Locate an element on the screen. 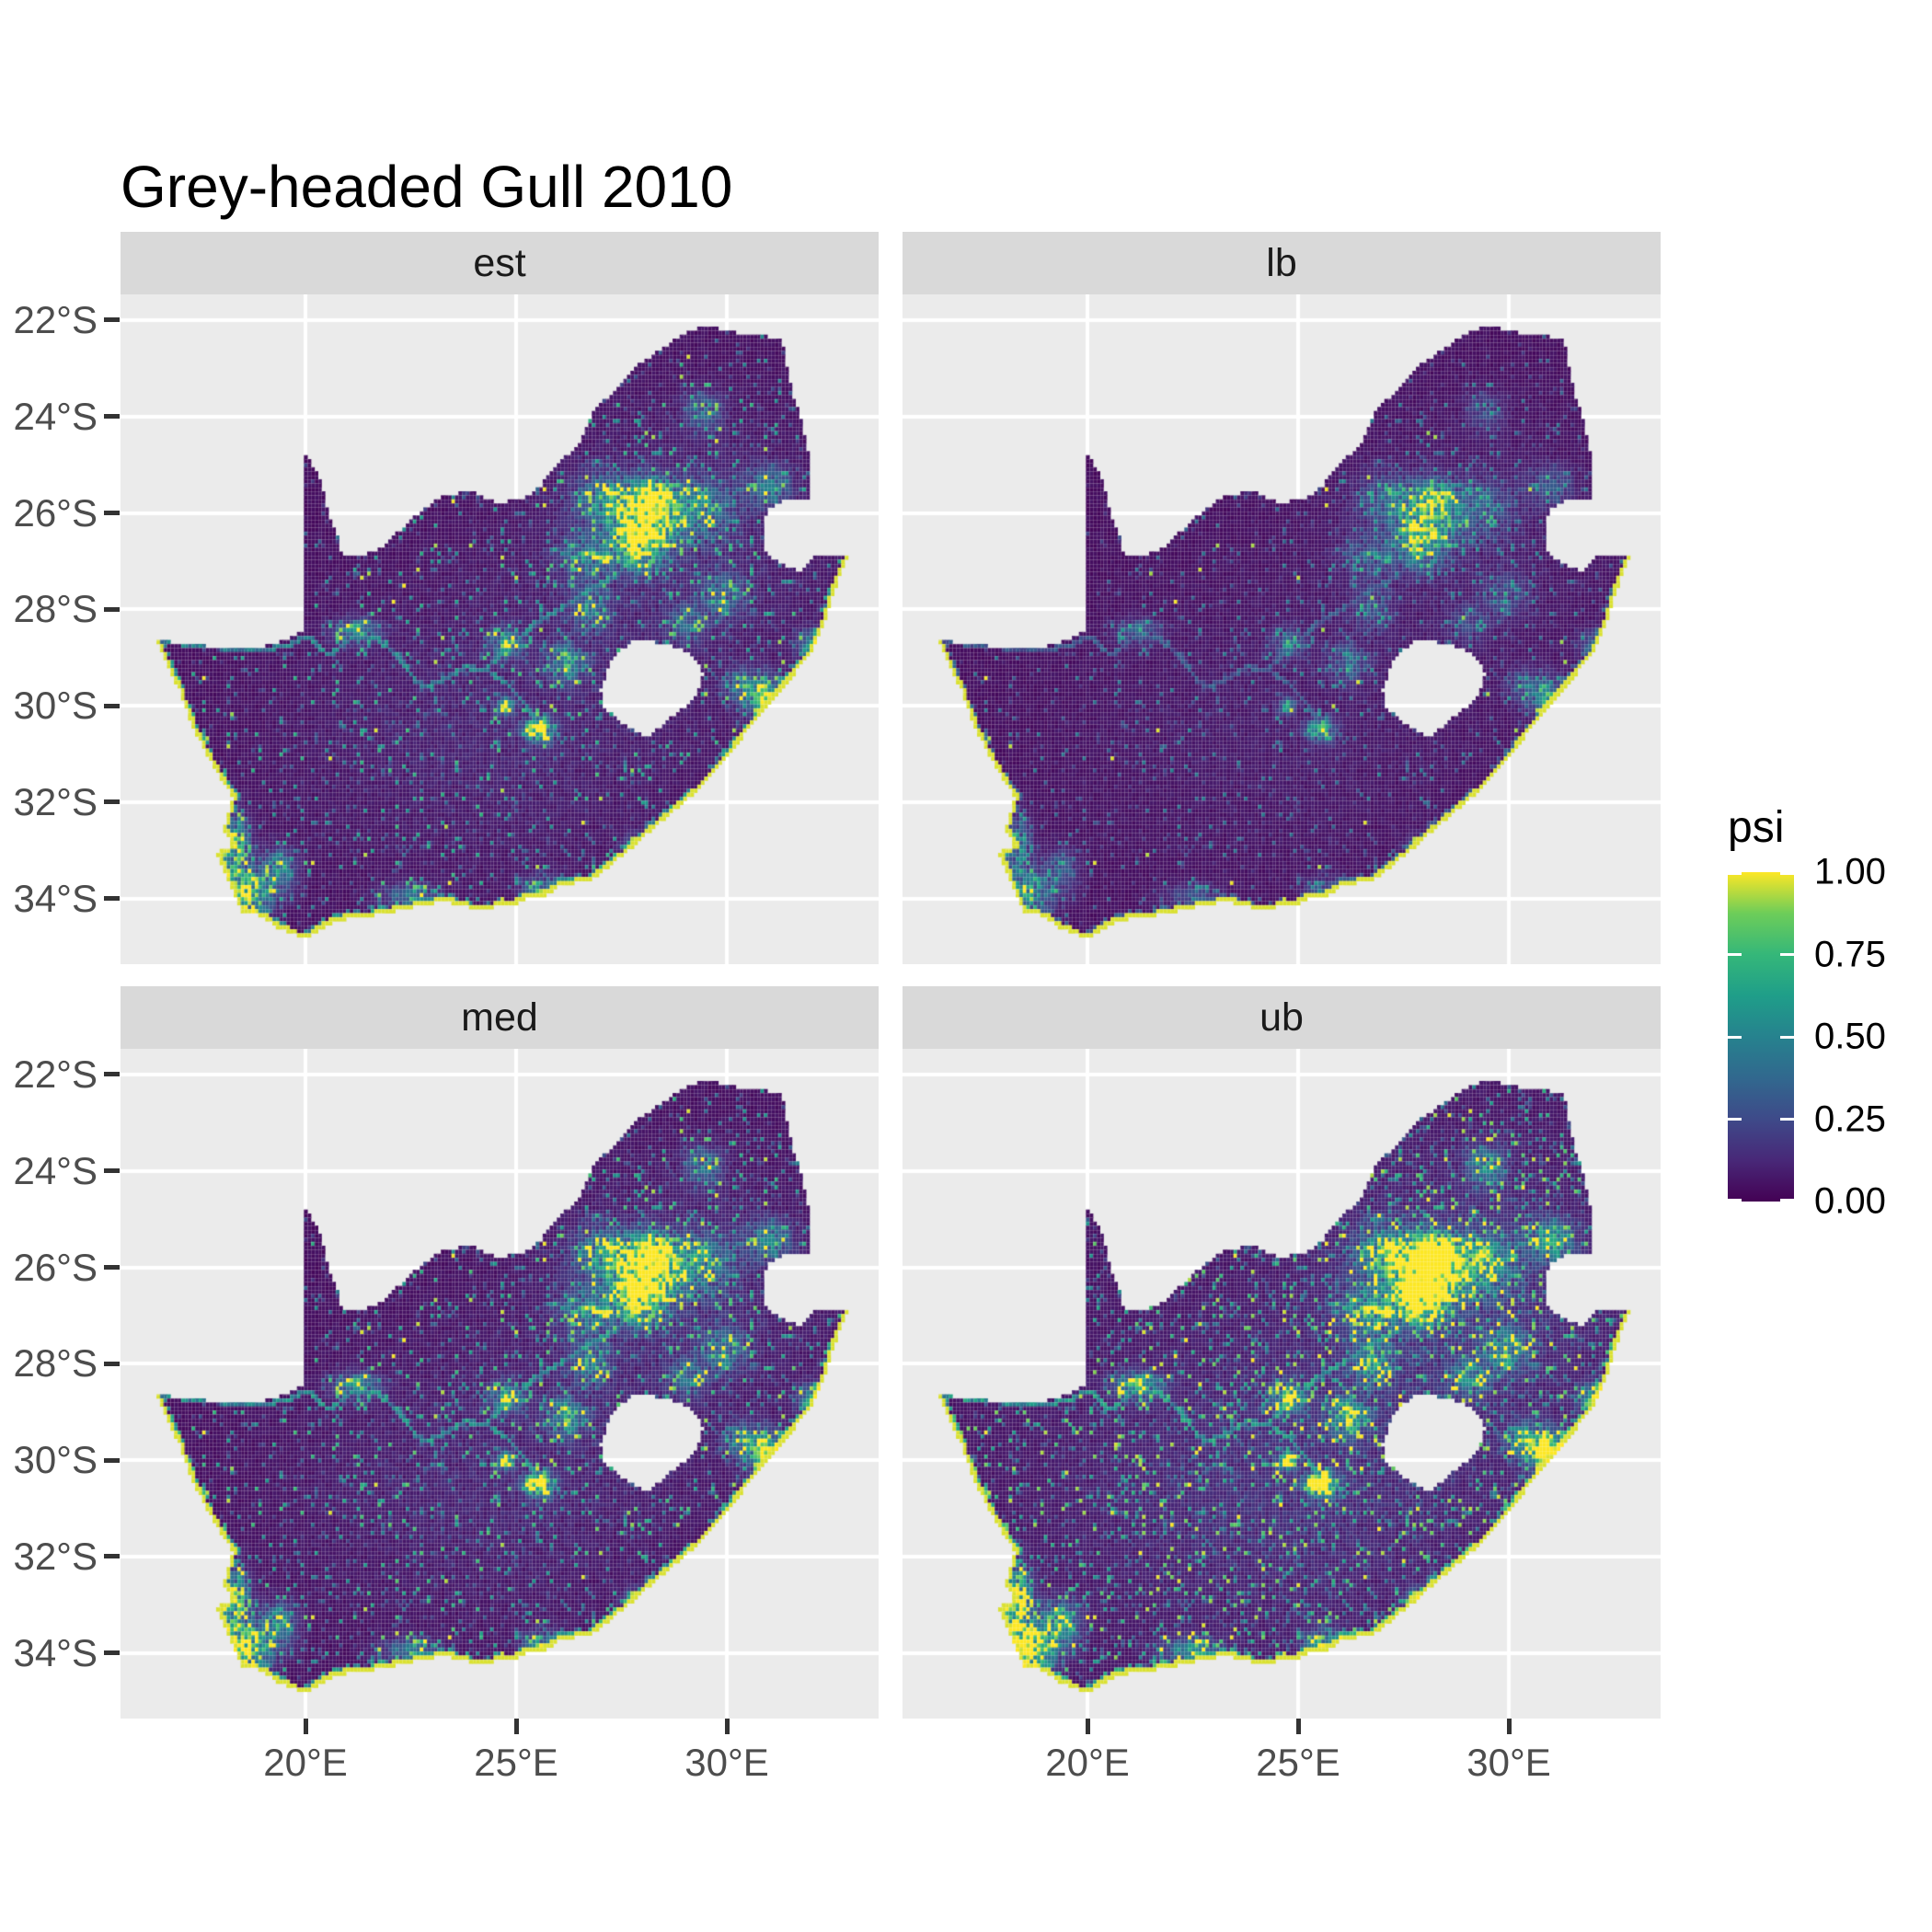 This screenshot has width=1932, height=1932. map-panel-ub is located at coordinates (1282, 1384).